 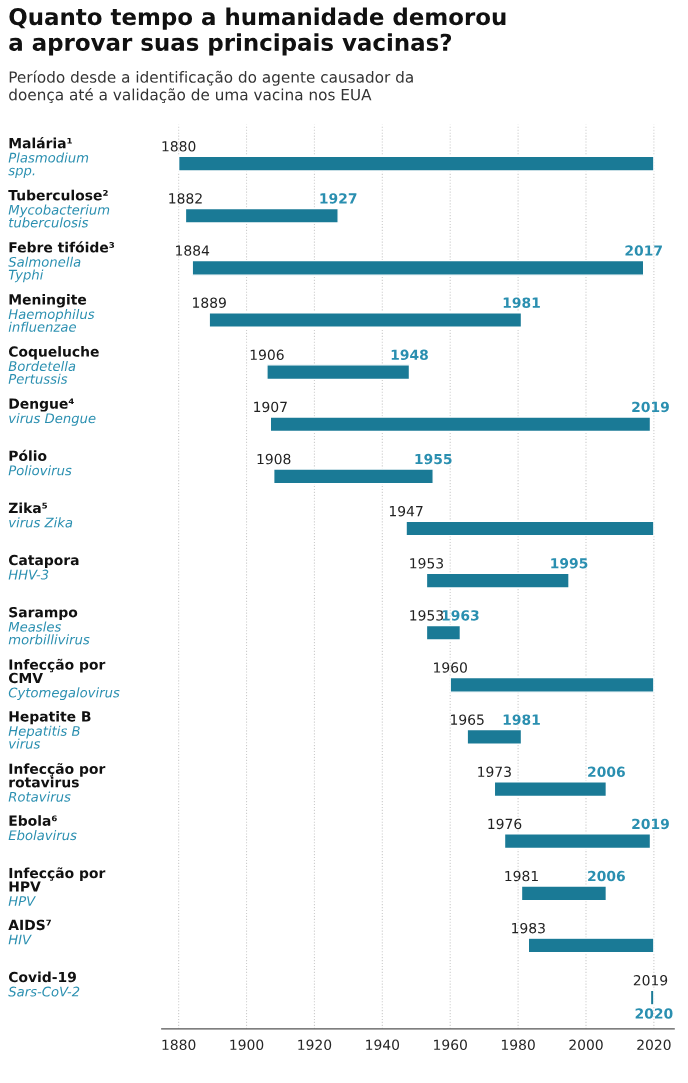 What do you see at coordinates (654, 1045) in the screenshot?
I see `x-tick-label: 2020` at bounding box center [654, 1045].